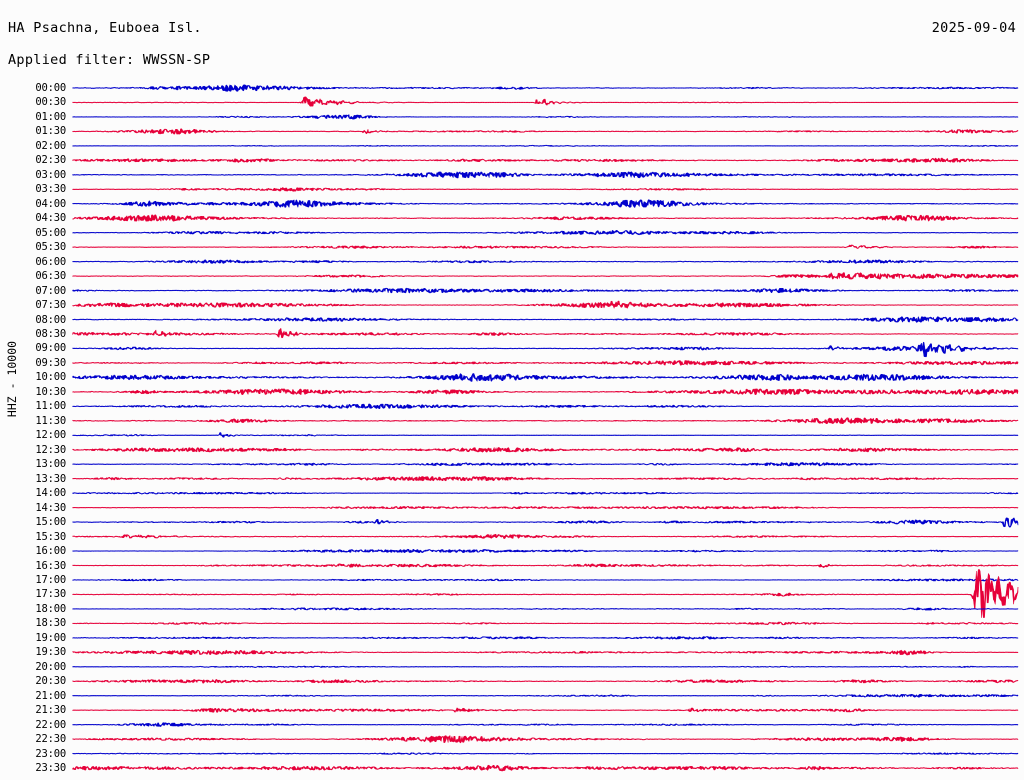 This screenshot has height=780, width=1024. Describe the element at coordinates (50, 652) in the screenshot. I see `time-tick-label: 19:30` at that location.